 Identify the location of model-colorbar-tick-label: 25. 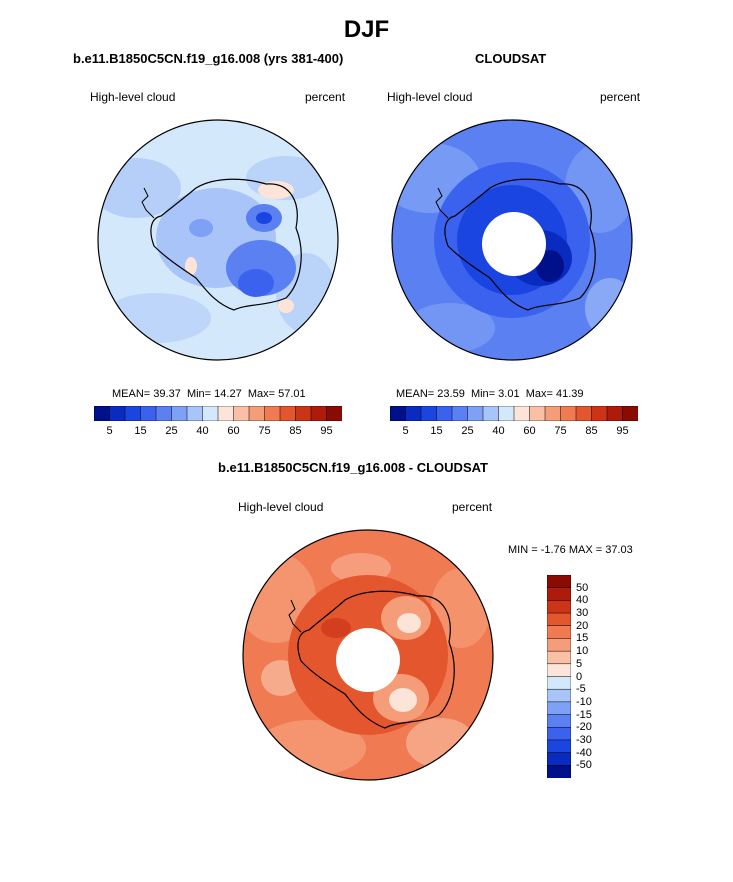
(171, 431).